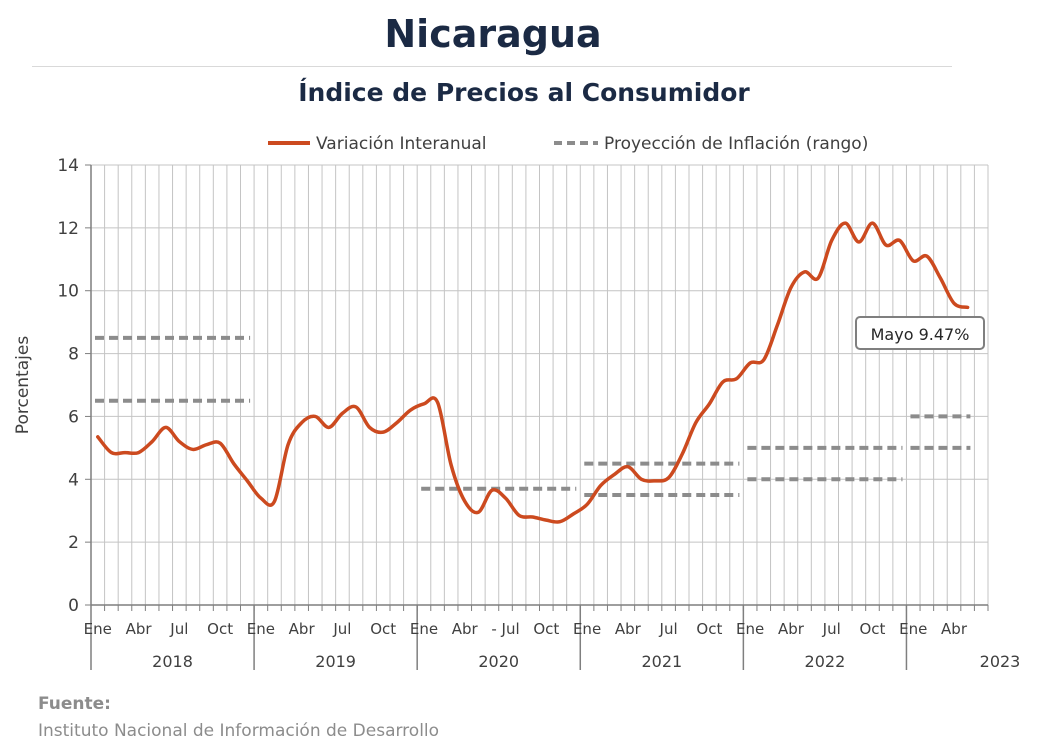 The width and height of the screenshot is (1050, 754). I want to click on callout-box, so click(920, 333).